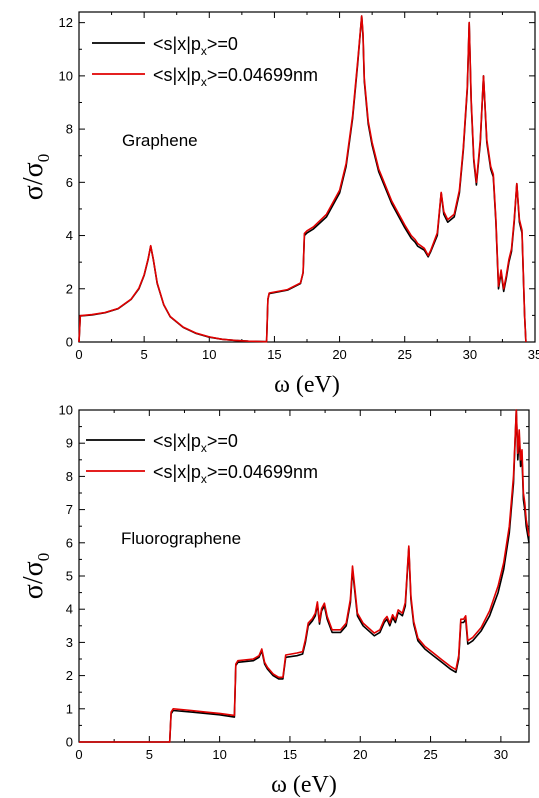  What do you see at coordinates (69, 642) in the screenshot?
I see `y-tick-label: 3` at bounding box center [69, 642].